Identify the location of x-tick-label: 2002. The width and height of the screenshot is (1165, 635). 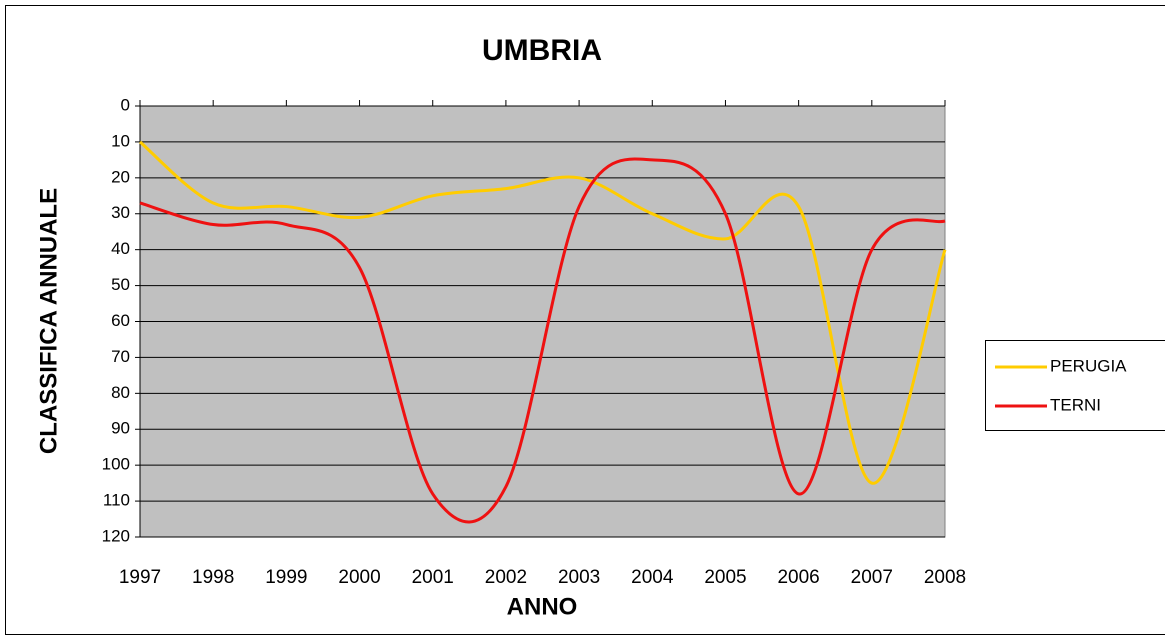
(506, 577).